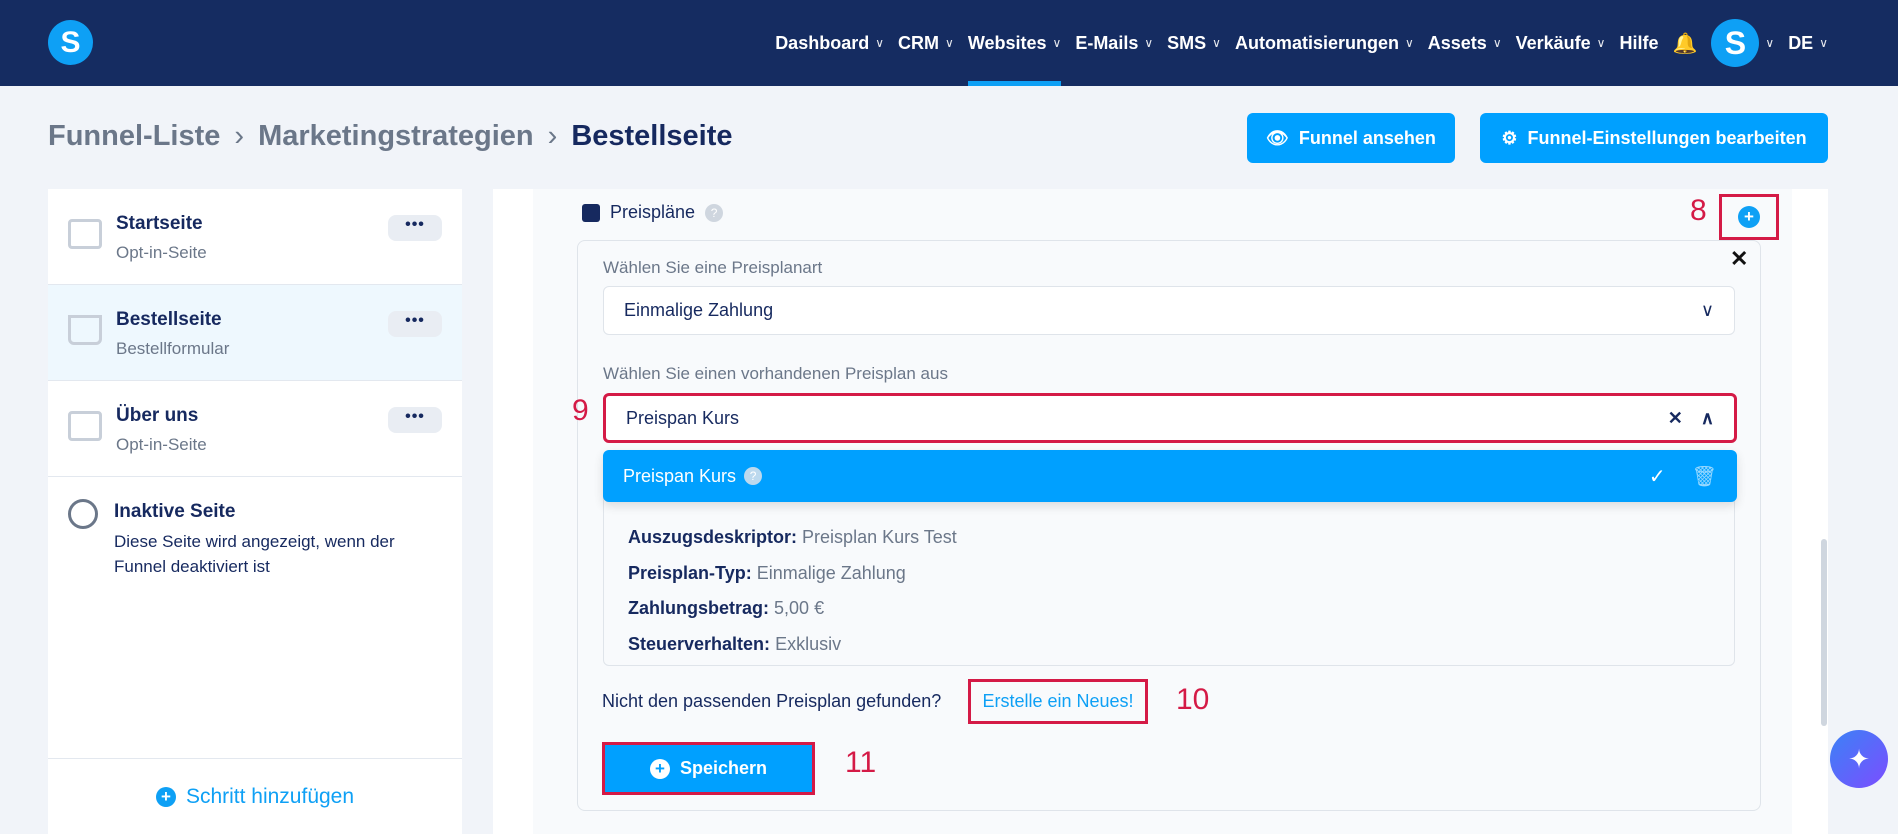  I want to click on bell-icon: 🔔, so click(1685, 43).